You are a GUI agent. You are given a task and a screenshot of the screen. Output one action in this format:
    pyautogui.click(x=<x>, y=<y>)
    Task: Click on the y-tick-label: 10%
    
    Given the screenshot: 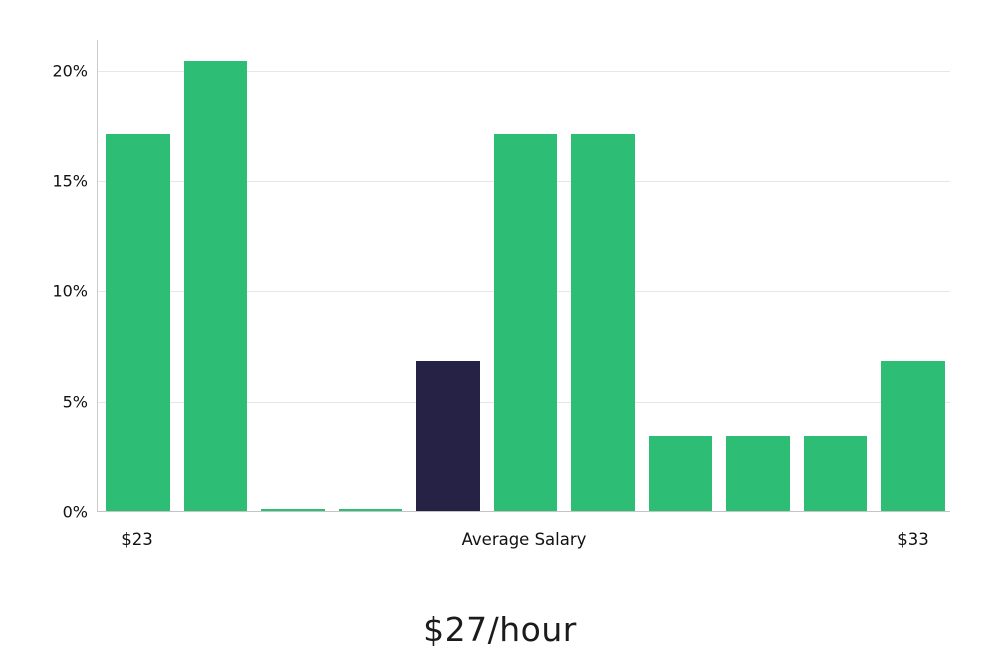 What is the action you would take?
    pyautogui.click(x=70, y=291)
    